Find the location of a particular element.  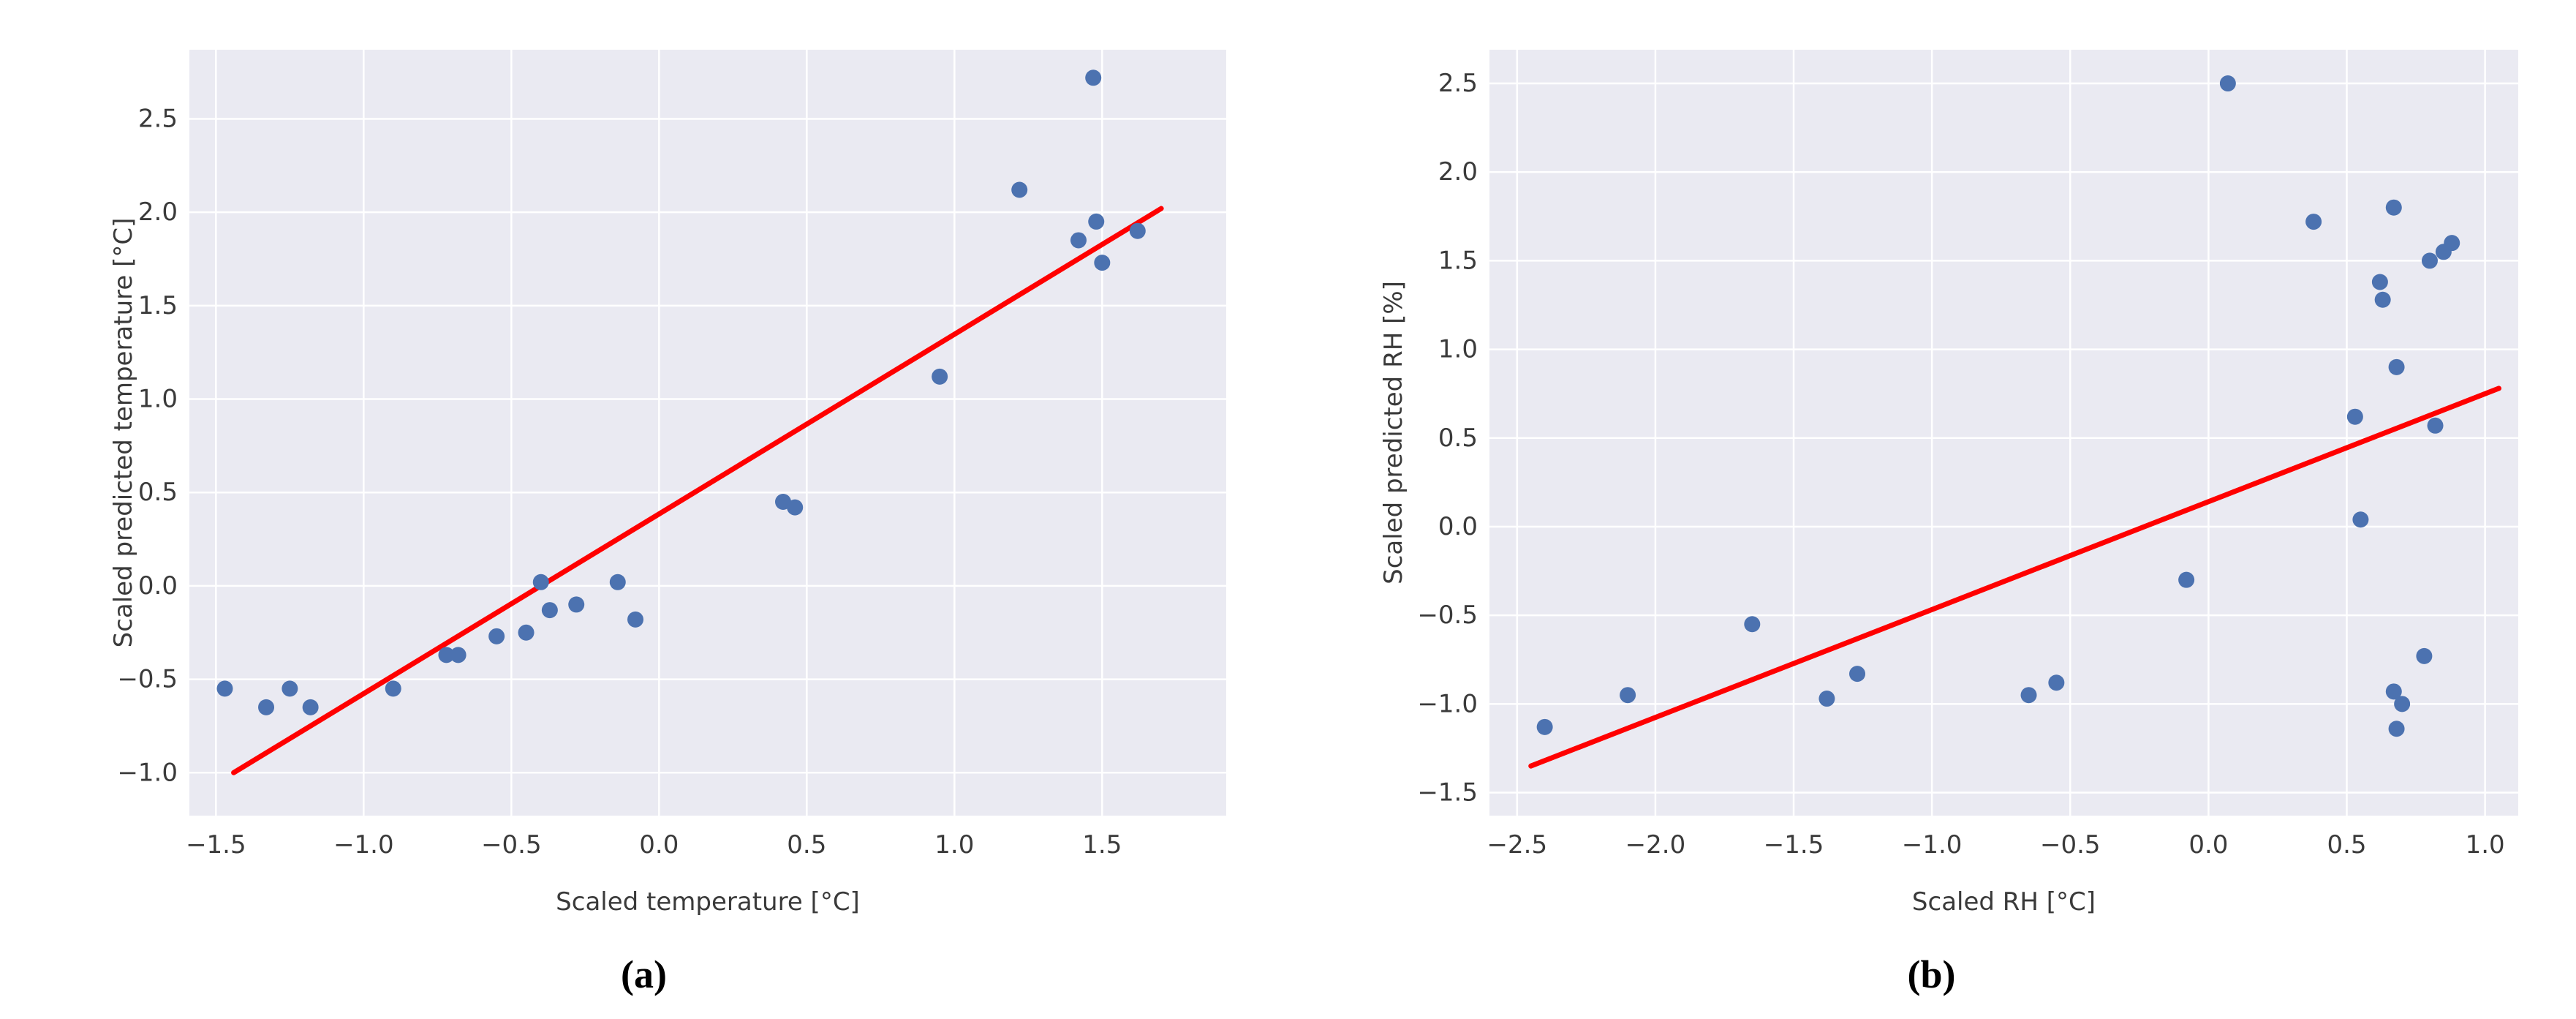

regression-line is located at coordinates (2015, 577).